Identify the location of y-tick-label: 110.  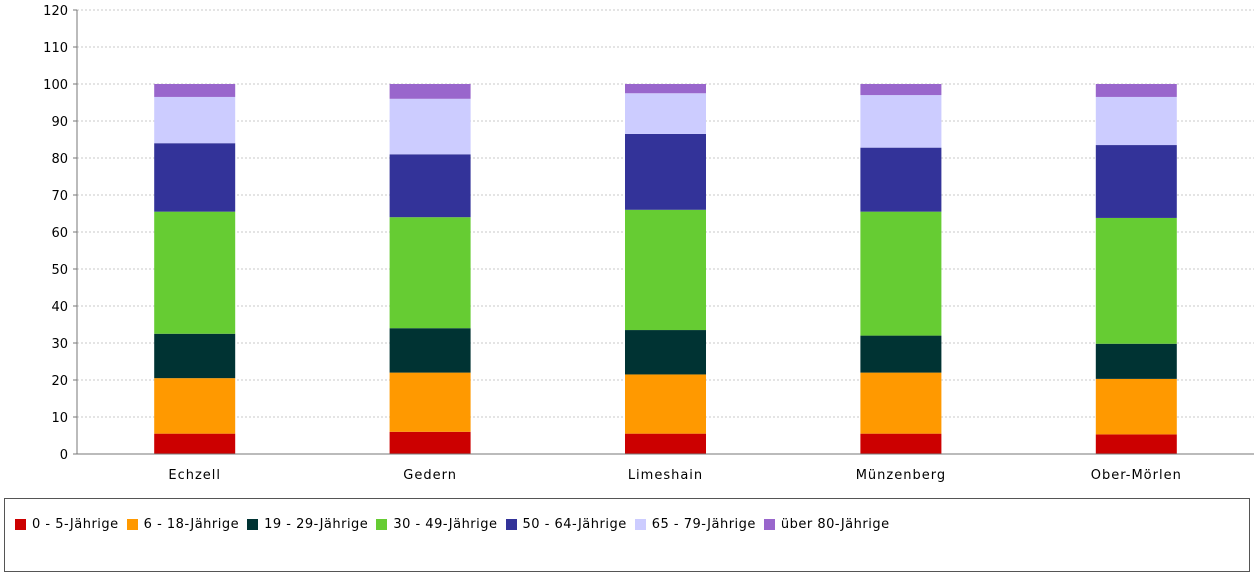
(55, 48).